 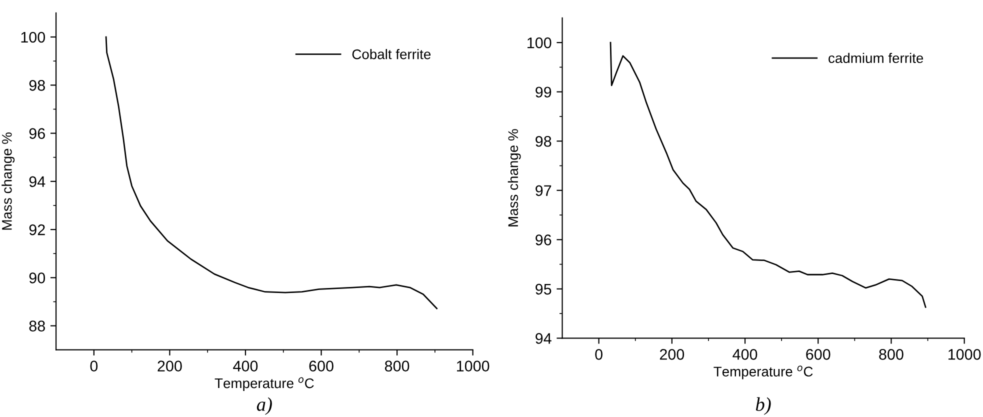 I want to click on y-tick-label: 92, so click(x=37, y=230).